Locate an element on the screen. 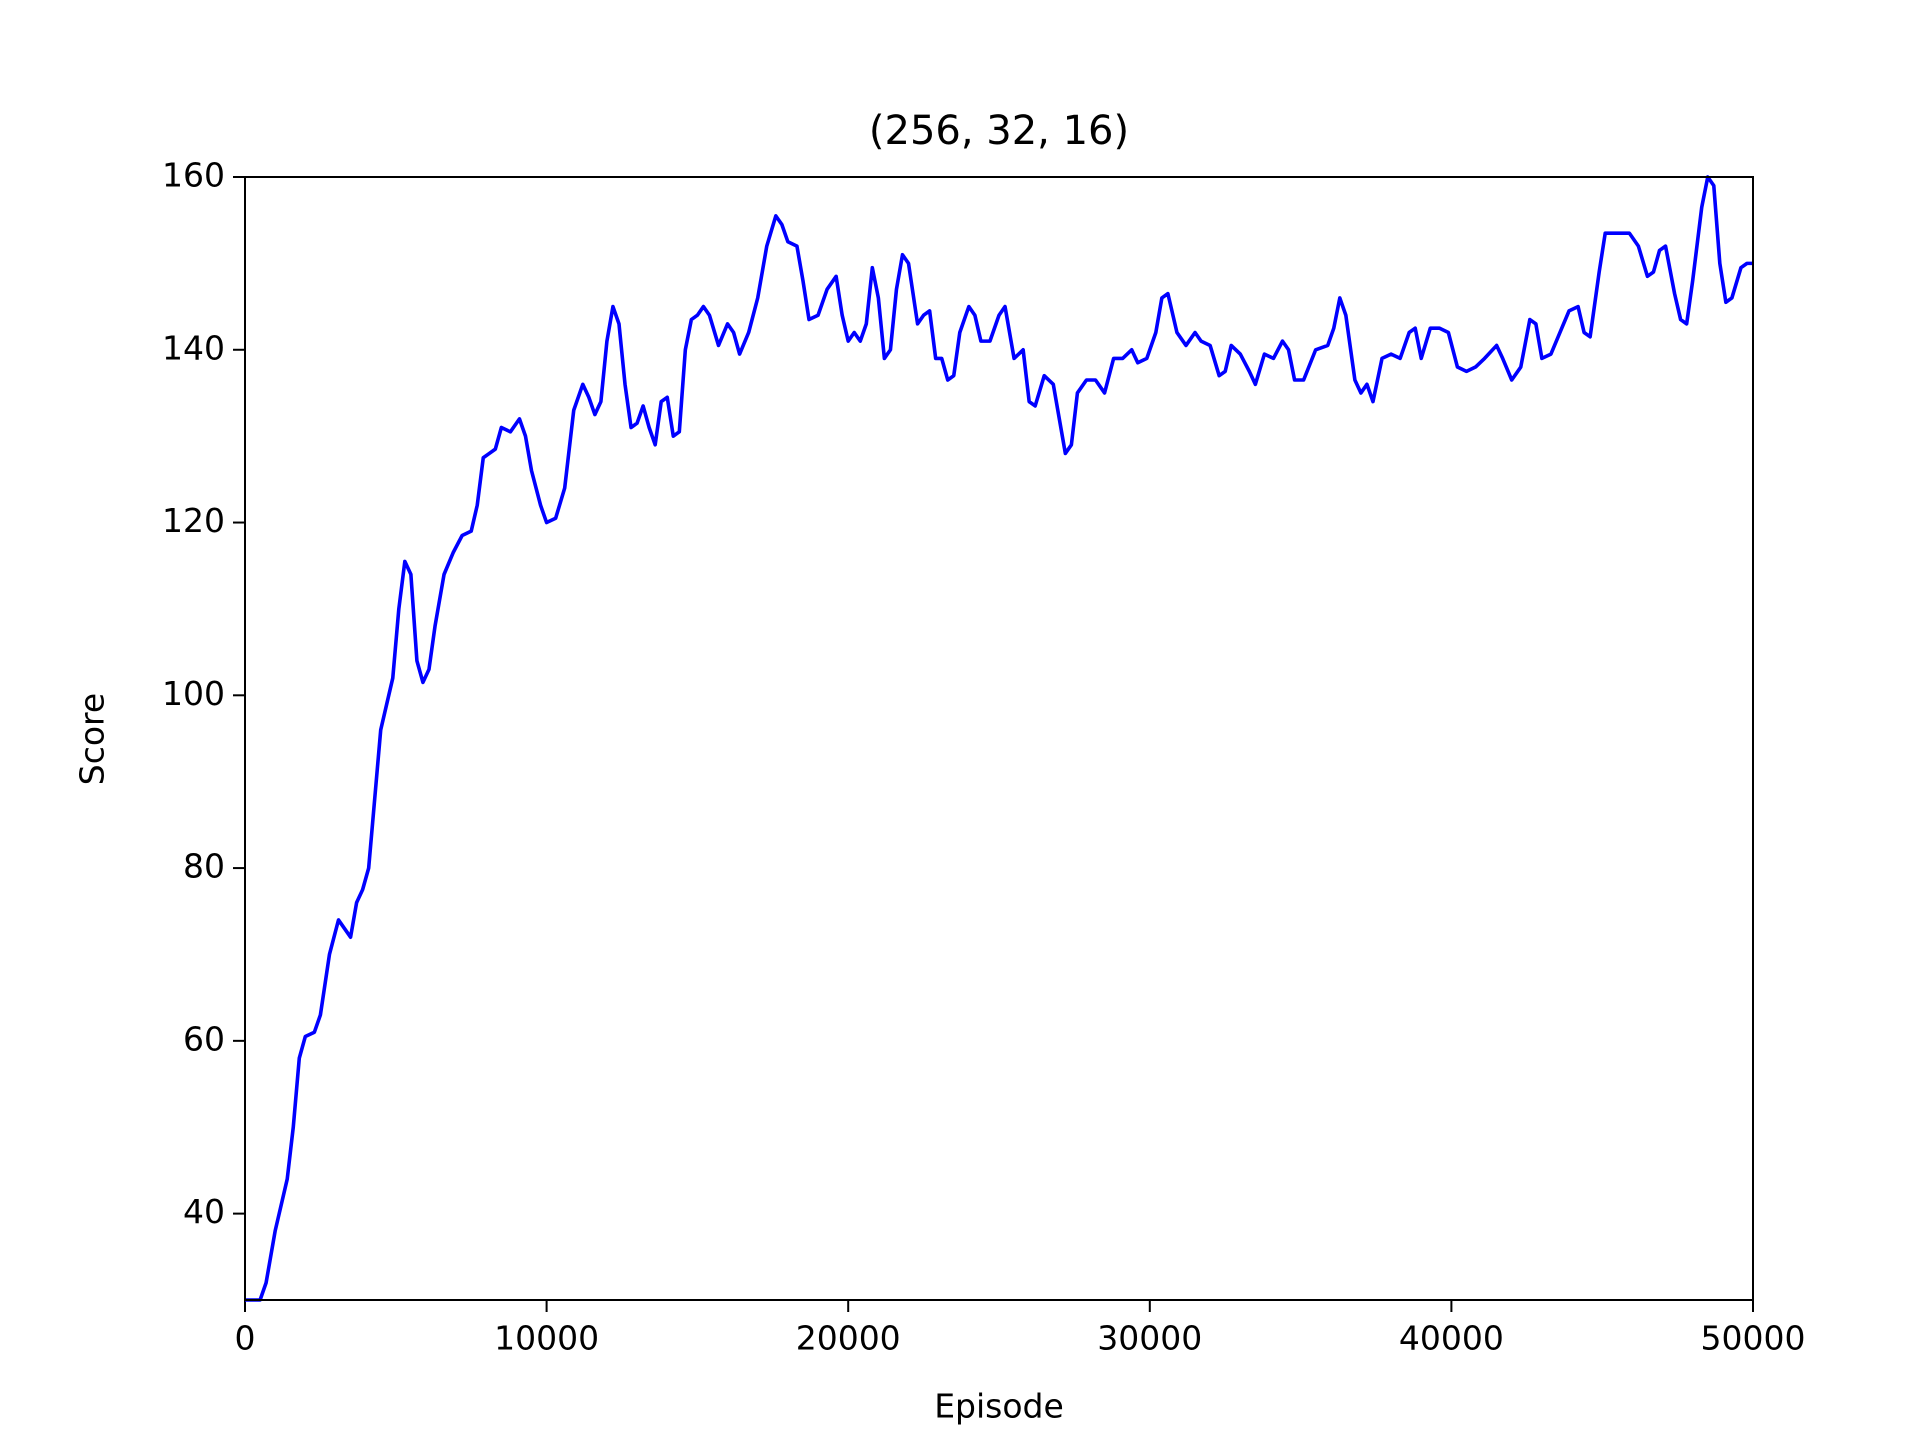  x-tick-label: 10000 is located at coordinates (546, 1338).